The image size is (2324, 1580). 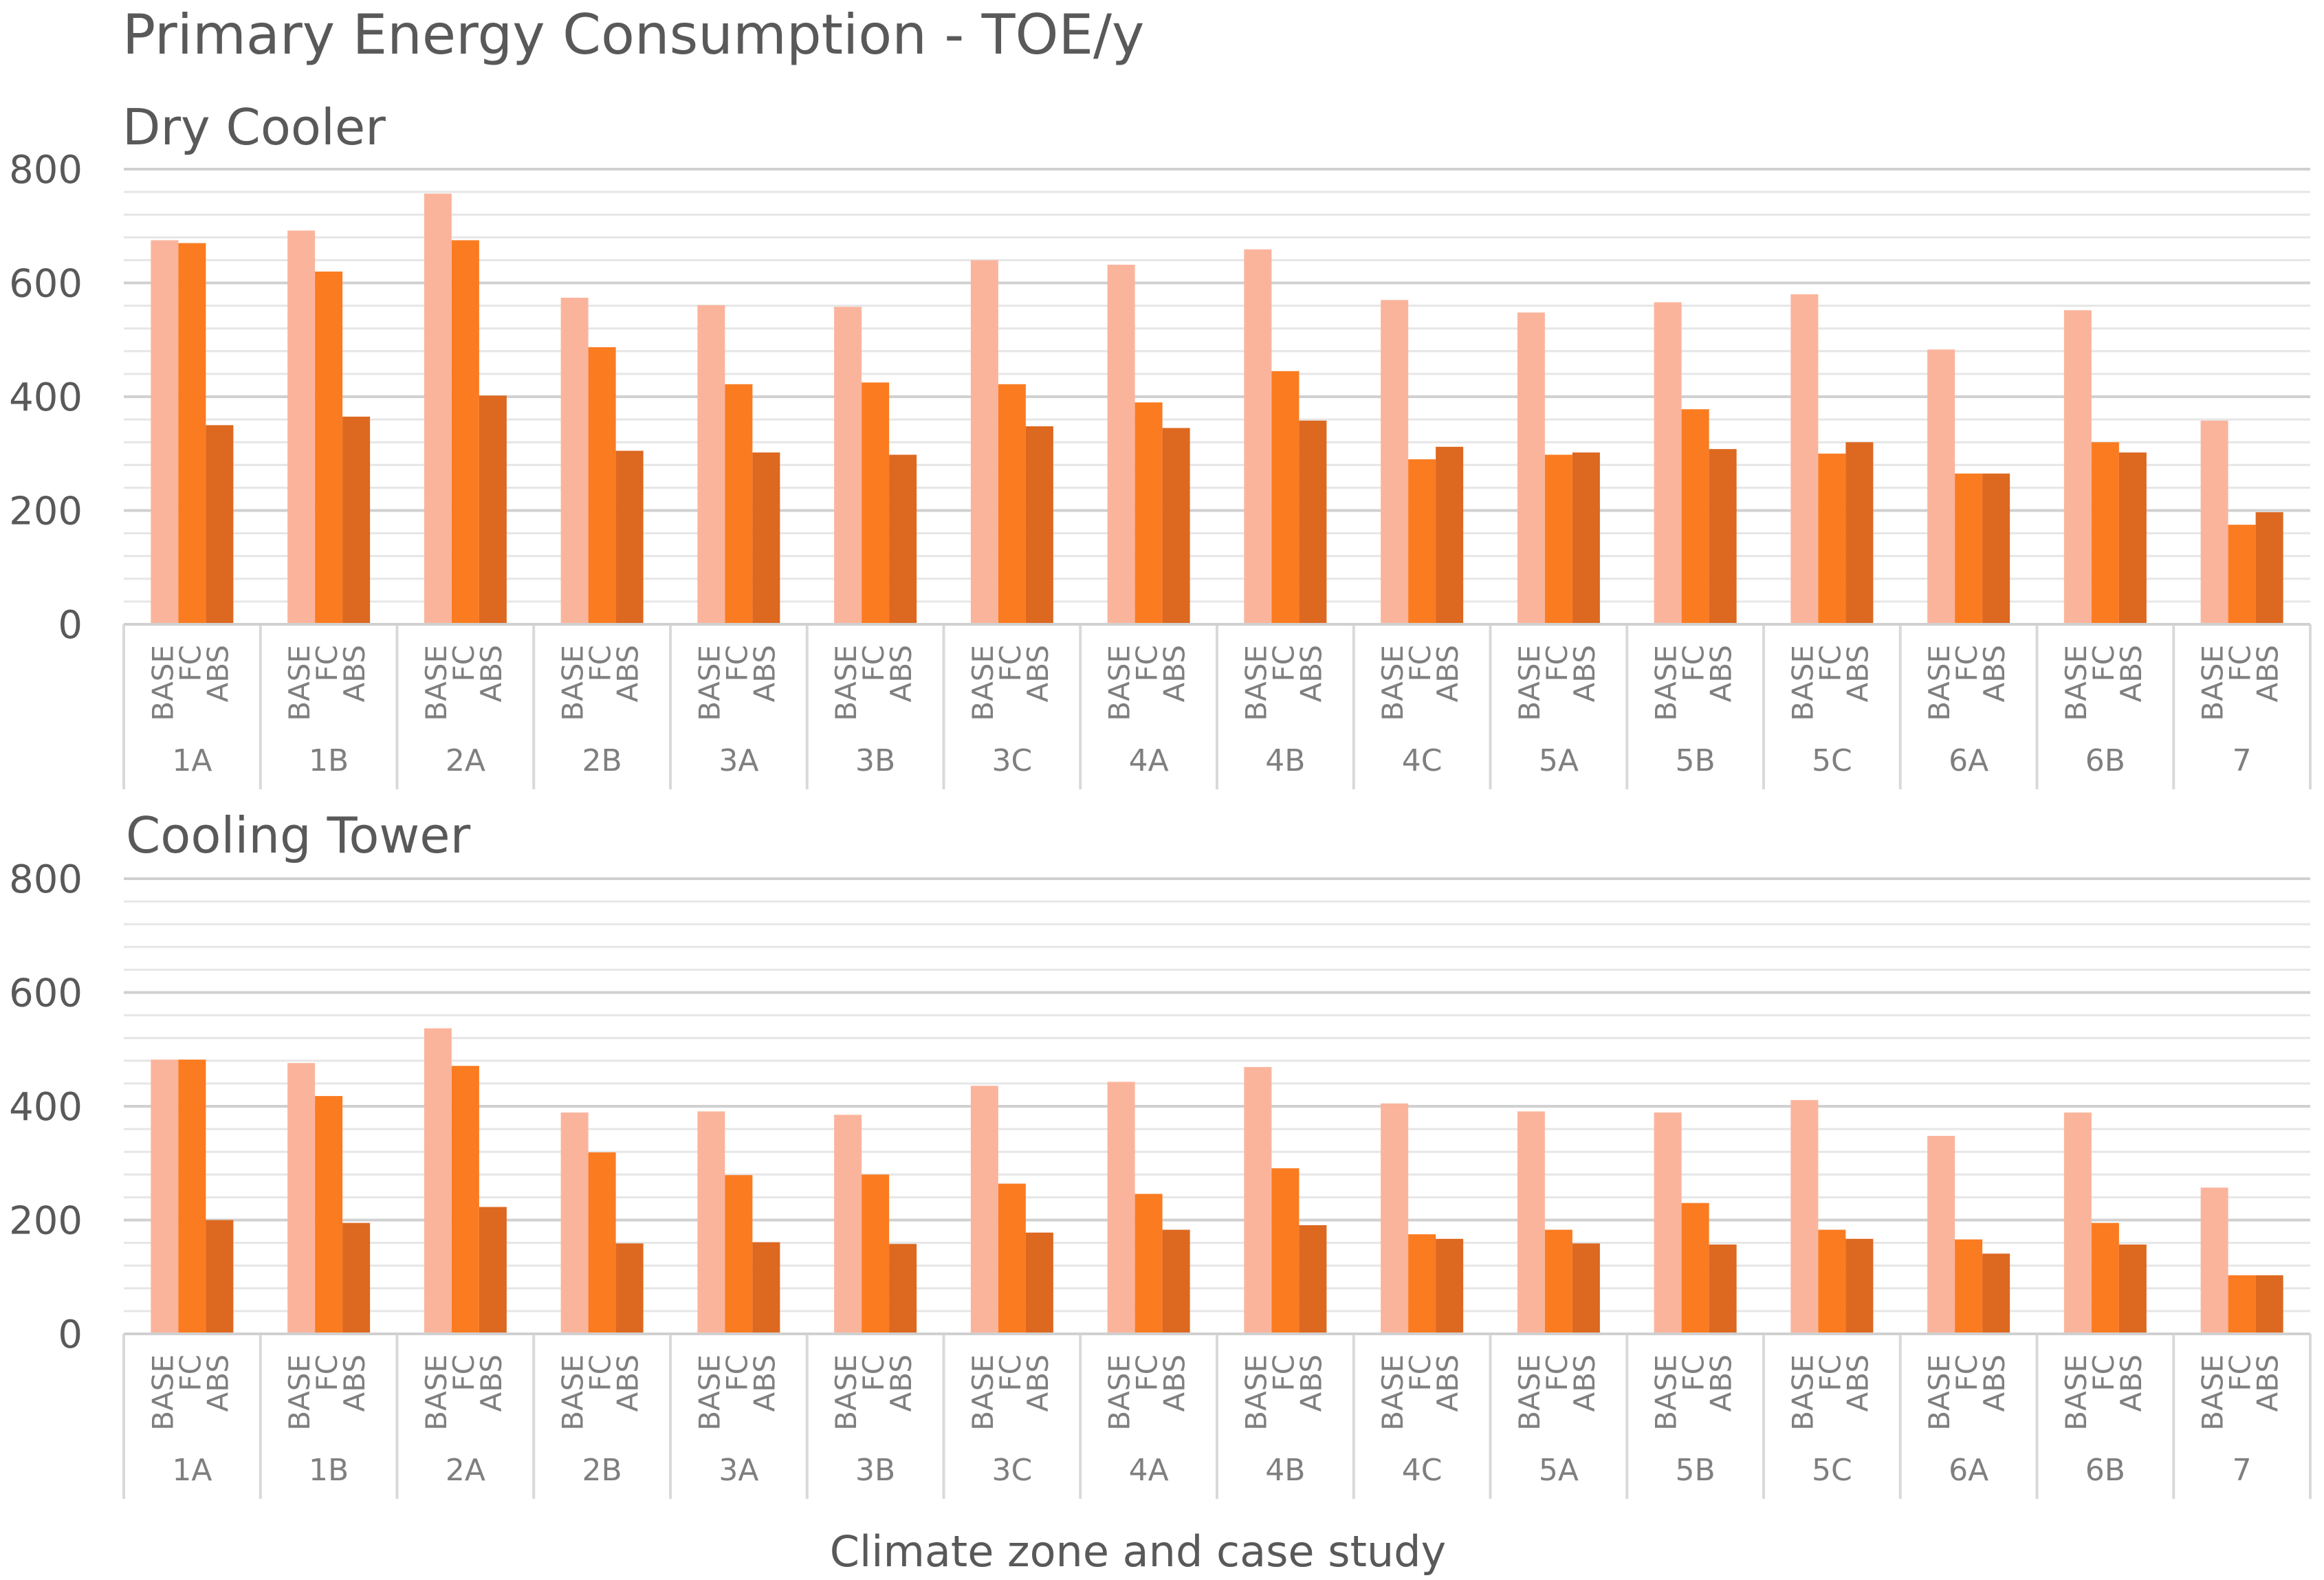 I want to click on bar-abs-4C, so click(x=1450, y=535).